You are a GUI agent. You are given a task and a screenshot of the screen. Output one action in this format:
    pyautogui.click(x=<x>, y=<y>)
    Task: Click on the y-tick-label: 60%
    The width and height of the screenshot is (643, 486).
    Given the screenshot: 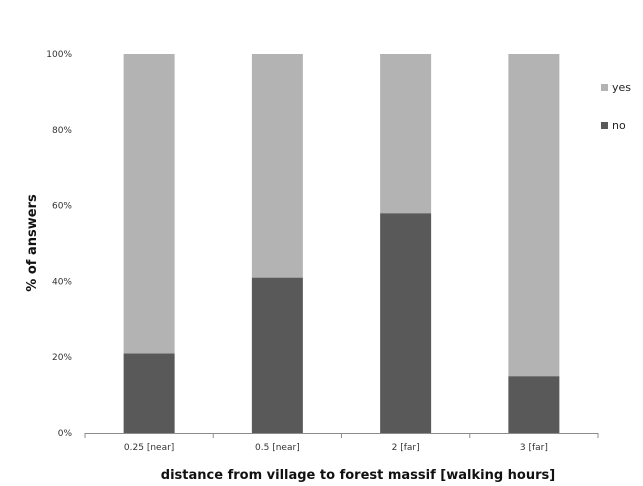 What is the action you would take?
    pyautogui.click(x=62, y=207)
    